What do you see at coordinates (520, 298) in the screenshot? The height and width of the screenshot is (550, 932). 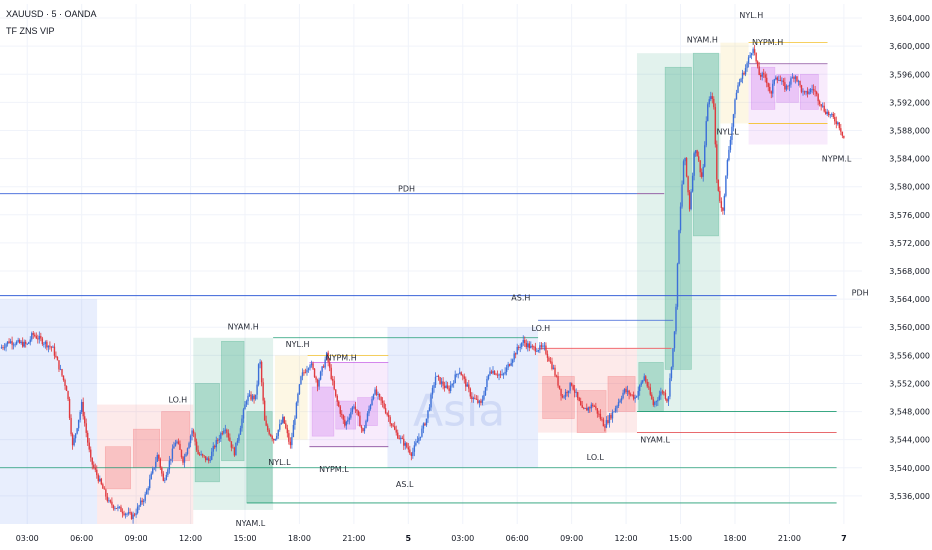 I see `session-label: AS.H` at bounding box center [520, 298].